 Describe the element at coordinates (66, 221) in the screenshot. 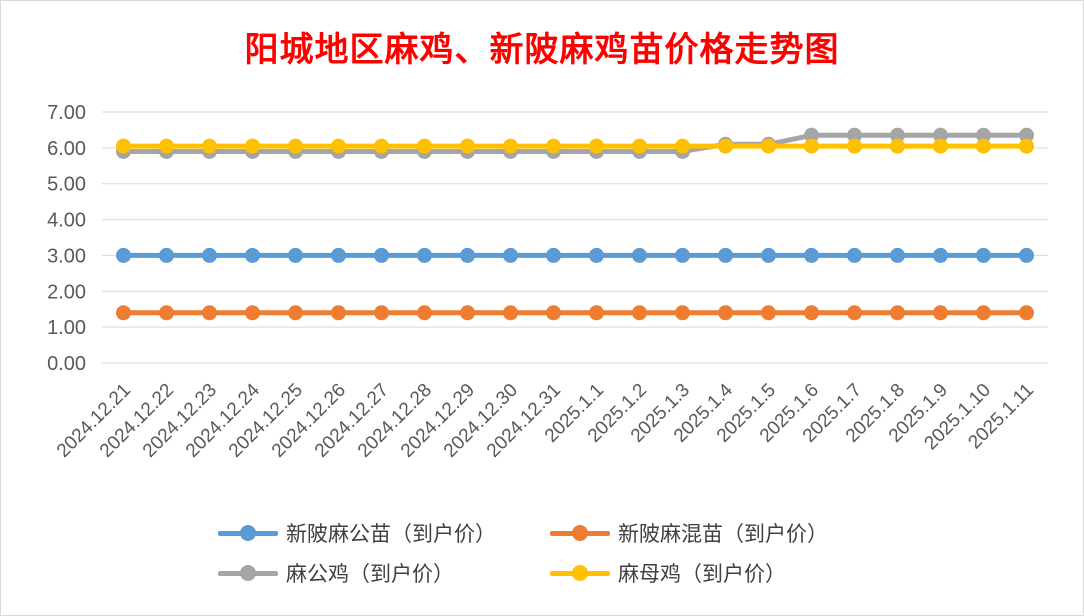

I see `y-tick-label: 4.00` at that location.